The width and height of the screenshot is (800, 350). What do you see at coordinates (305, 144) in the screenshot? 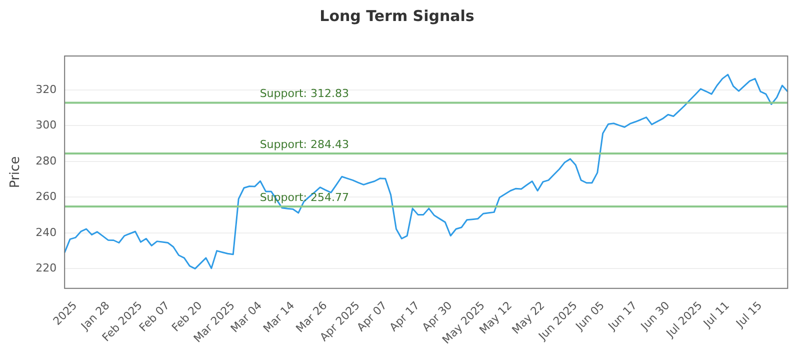
I see `ref-line-label: Support: 284.43` at bounding box center [305, 144].